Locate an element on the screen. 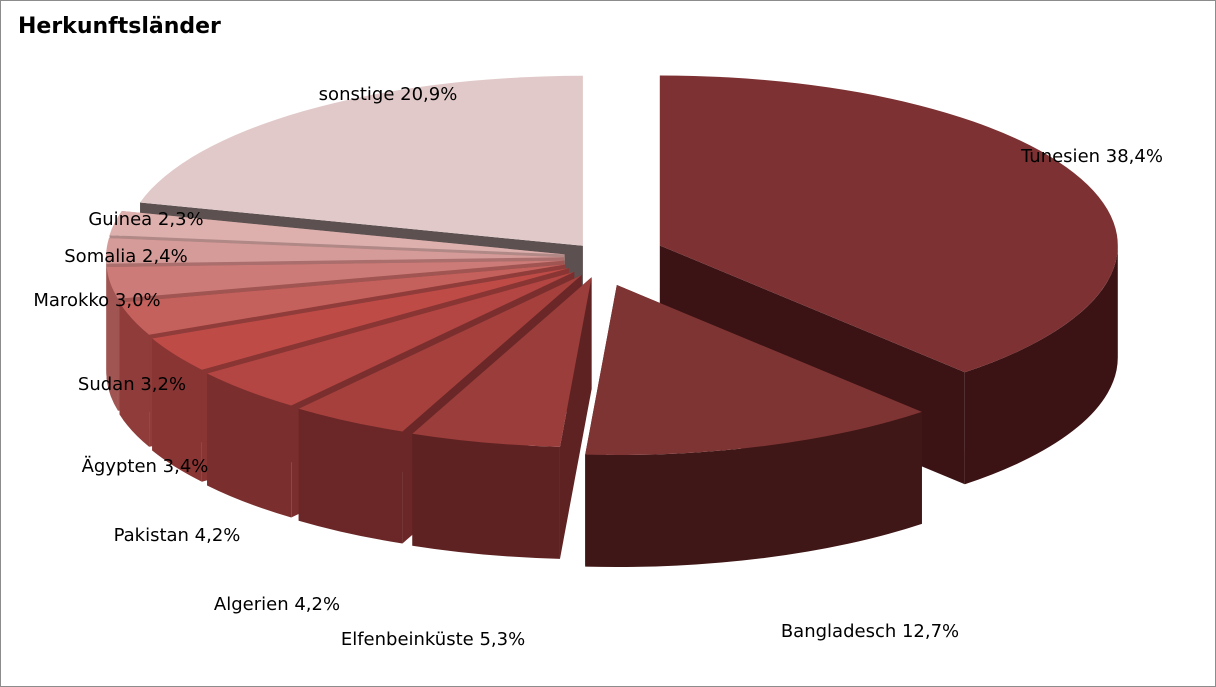  slice-label-1: Bangladesch 12,7% is located at coordinates (870, 631).